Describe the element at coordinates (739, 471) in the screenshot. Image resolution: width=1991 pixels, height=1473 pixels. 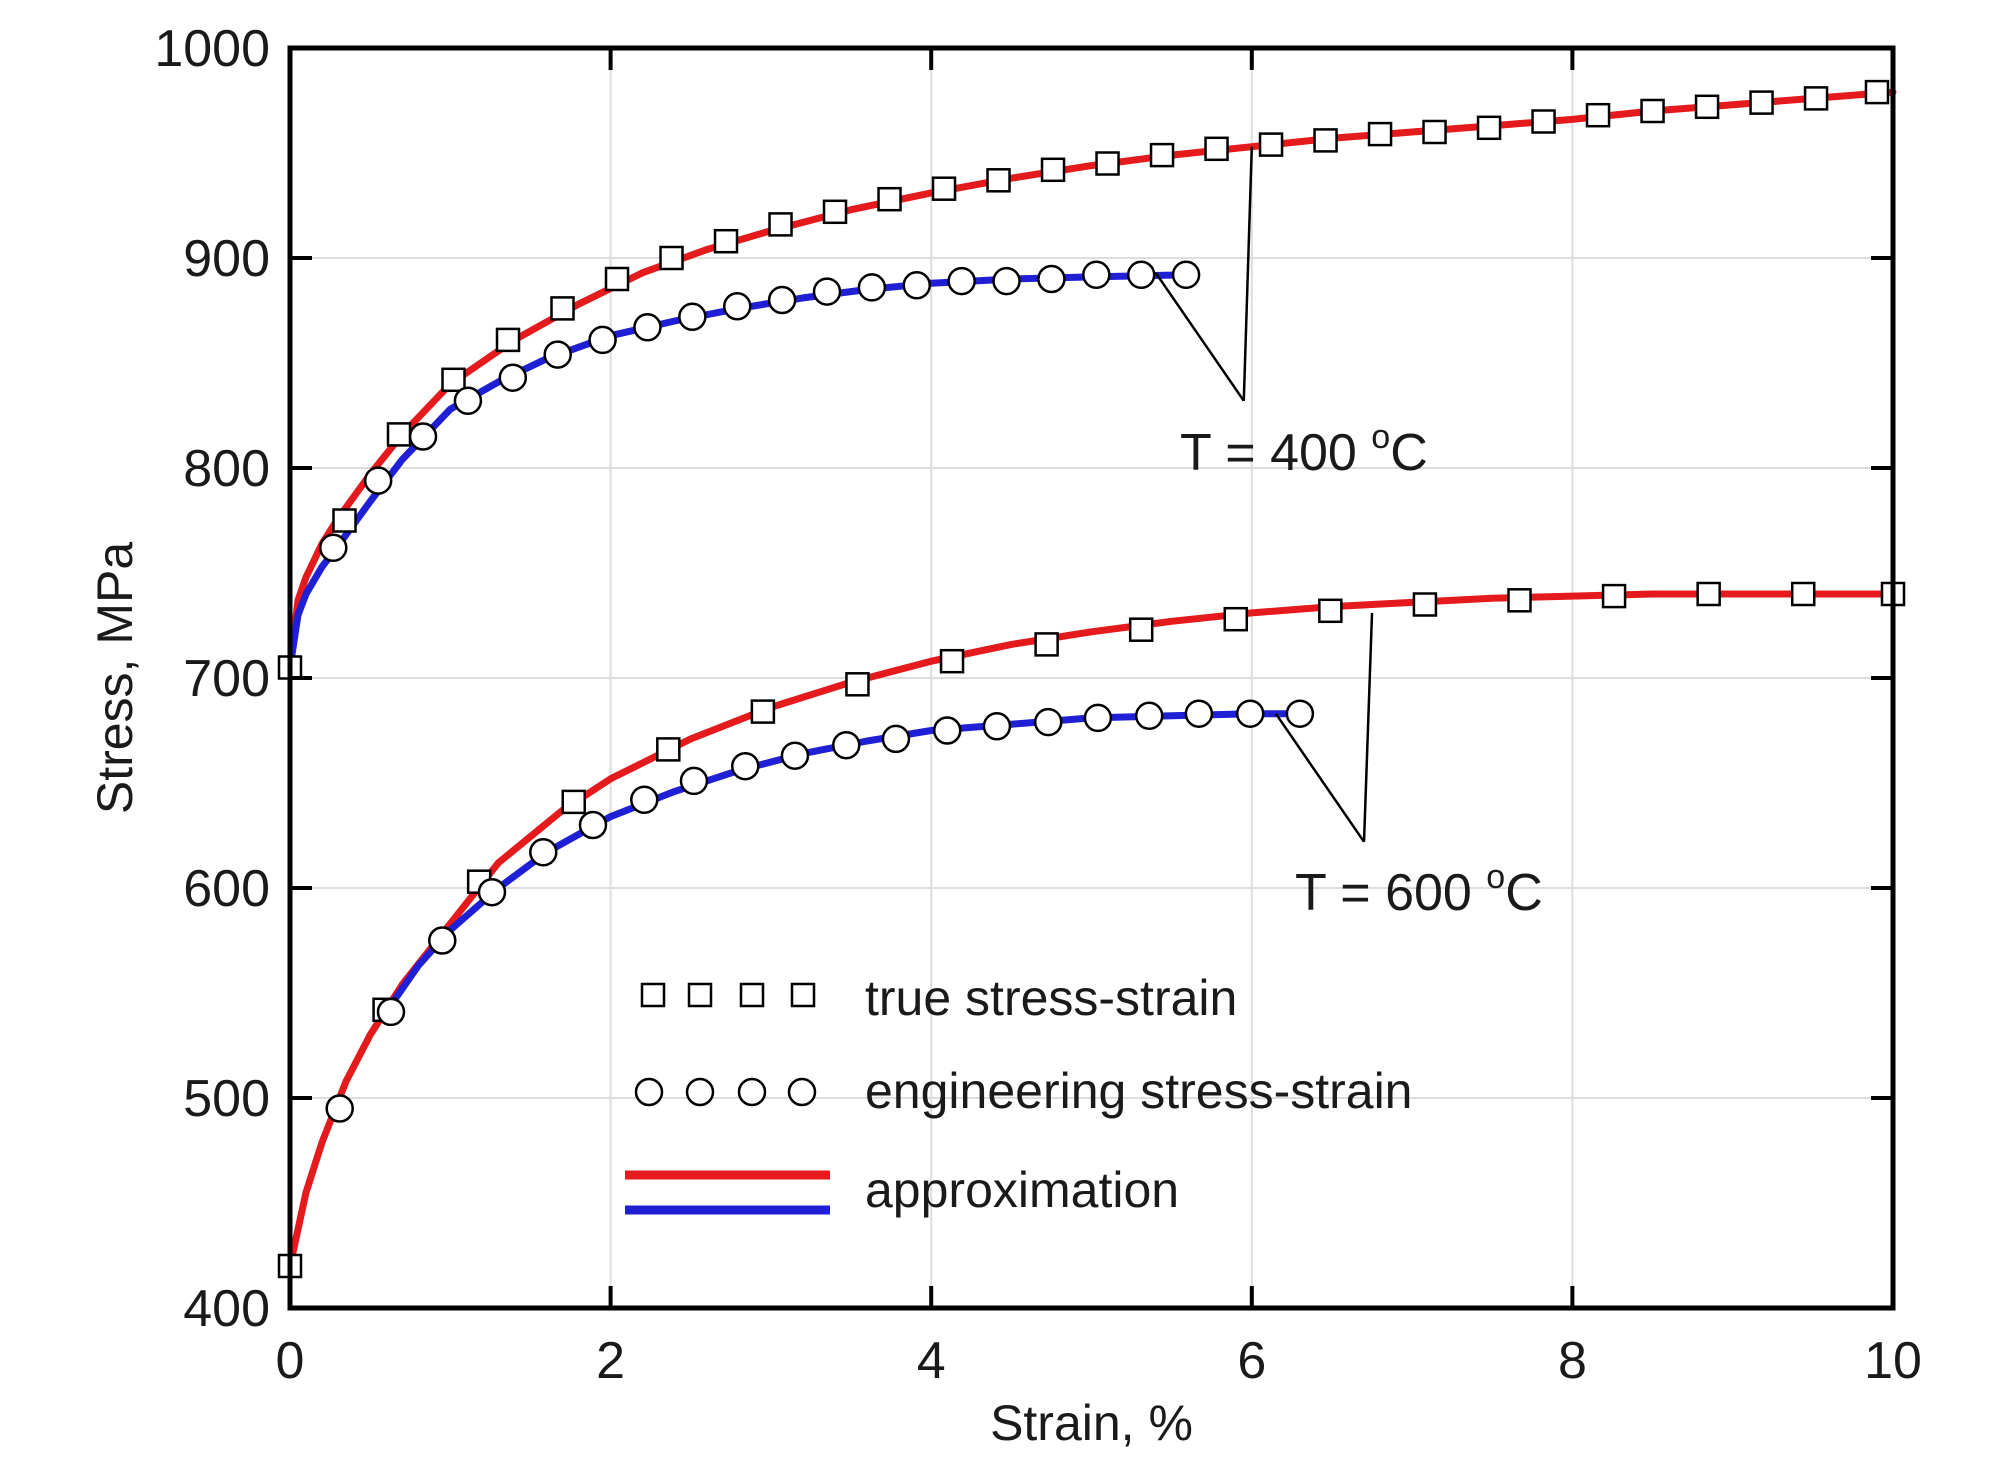
I see `approximation-line` at that location.